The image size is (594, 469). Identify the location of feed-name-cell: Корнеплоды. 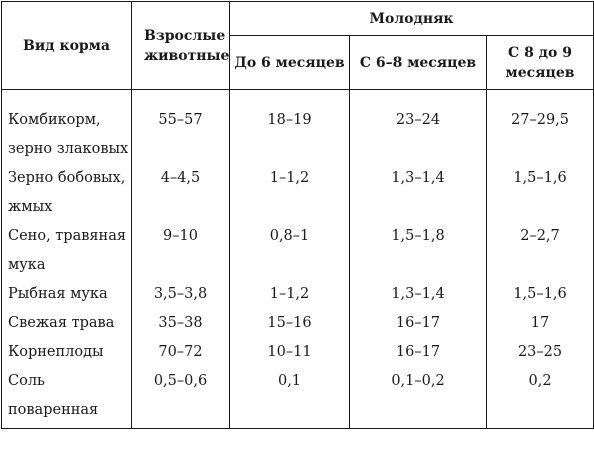
(66, 352).